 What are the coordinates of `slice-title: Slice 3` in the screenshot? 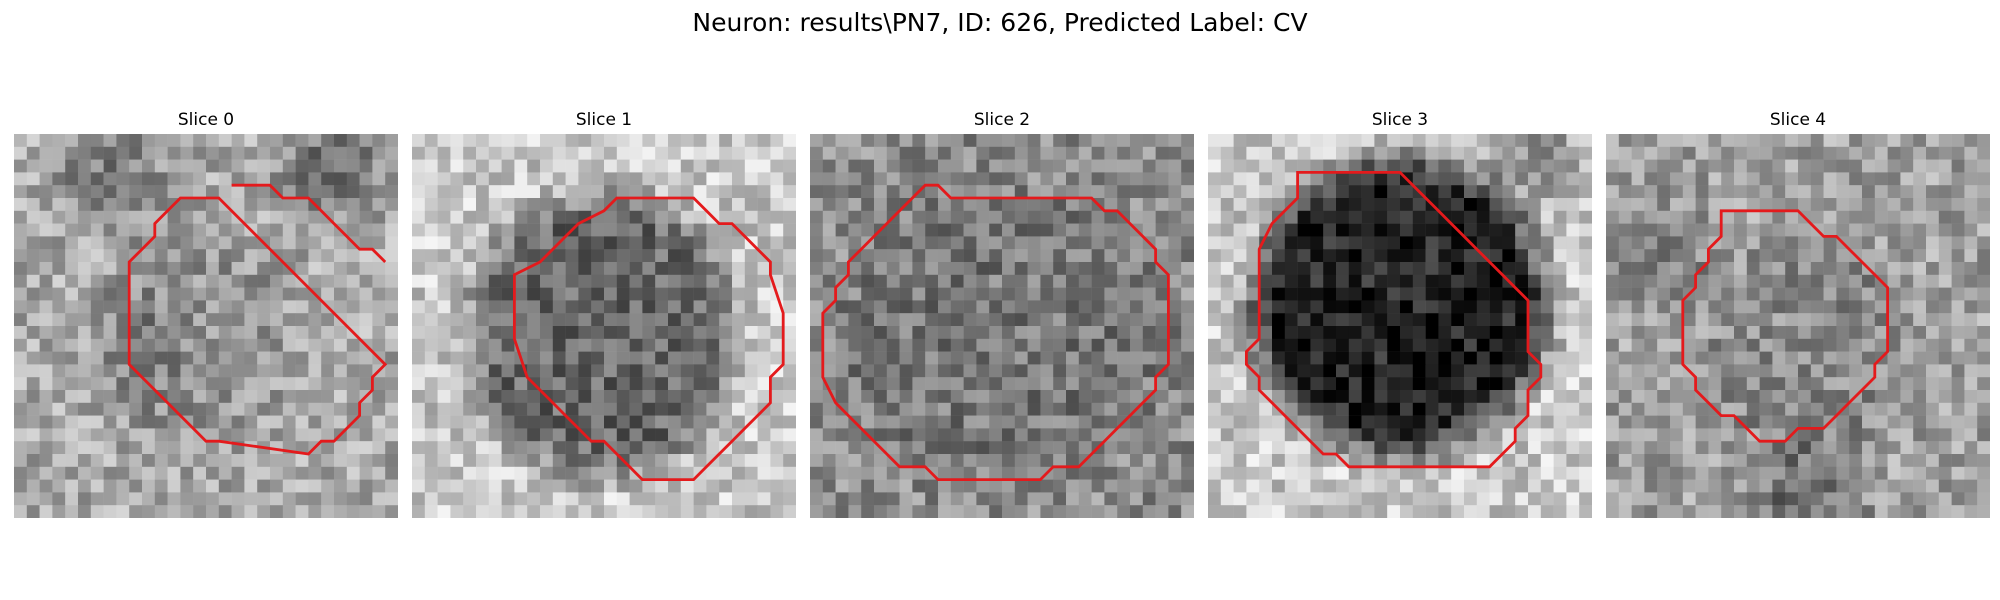 It's located at (1400, 120).